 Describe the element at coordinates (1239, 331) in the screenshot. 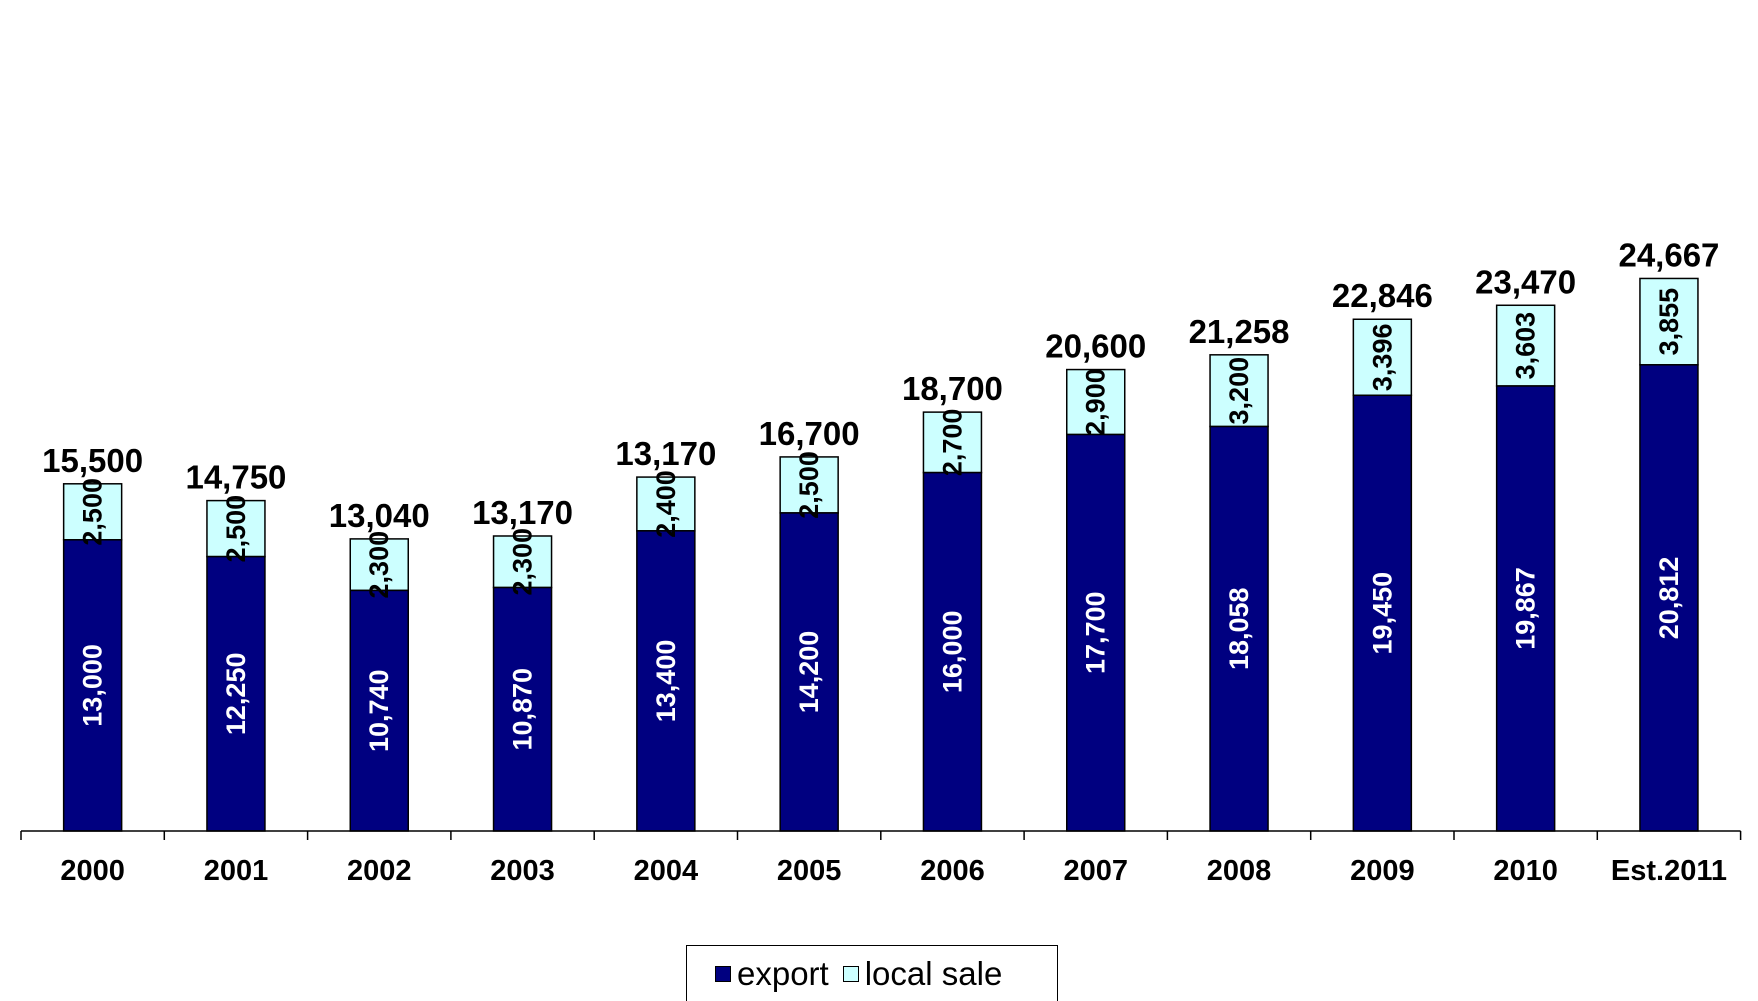

I see `total-value-label: 21,258` at that location.